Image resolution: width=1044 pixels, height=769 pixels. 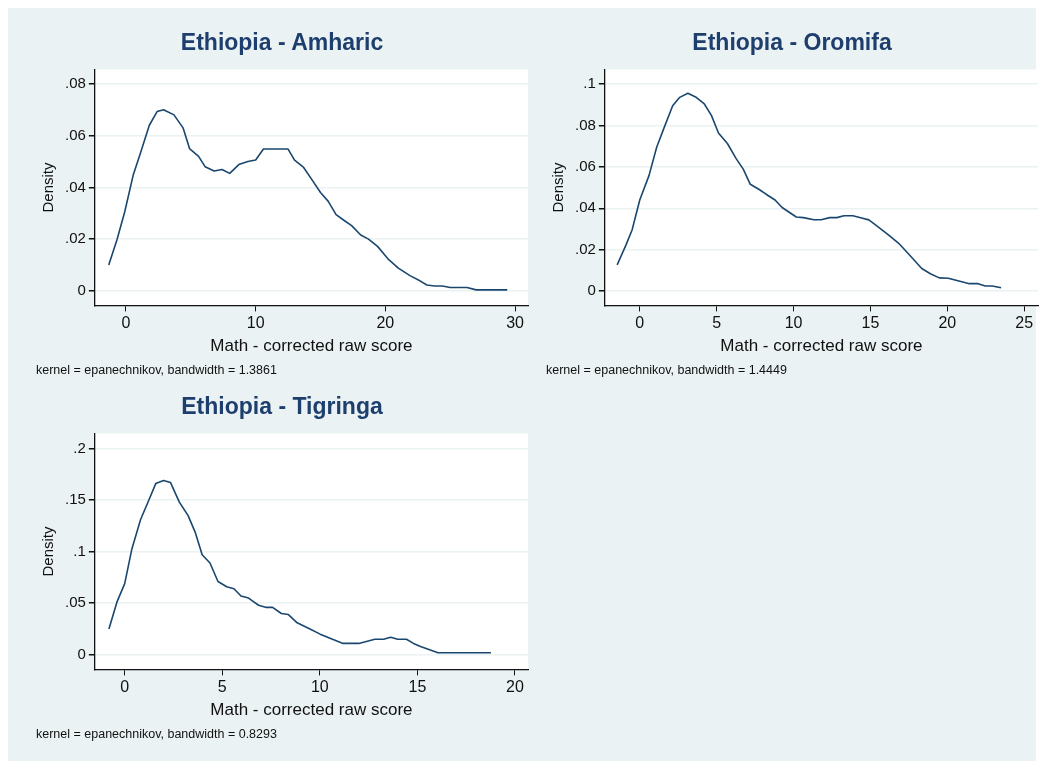 What do you see at coordinates (666, 369) in the screenshot?
I see `text: kernel = epanechnikov, bandwidth = 1.4449` at bounding box center [666, 369].